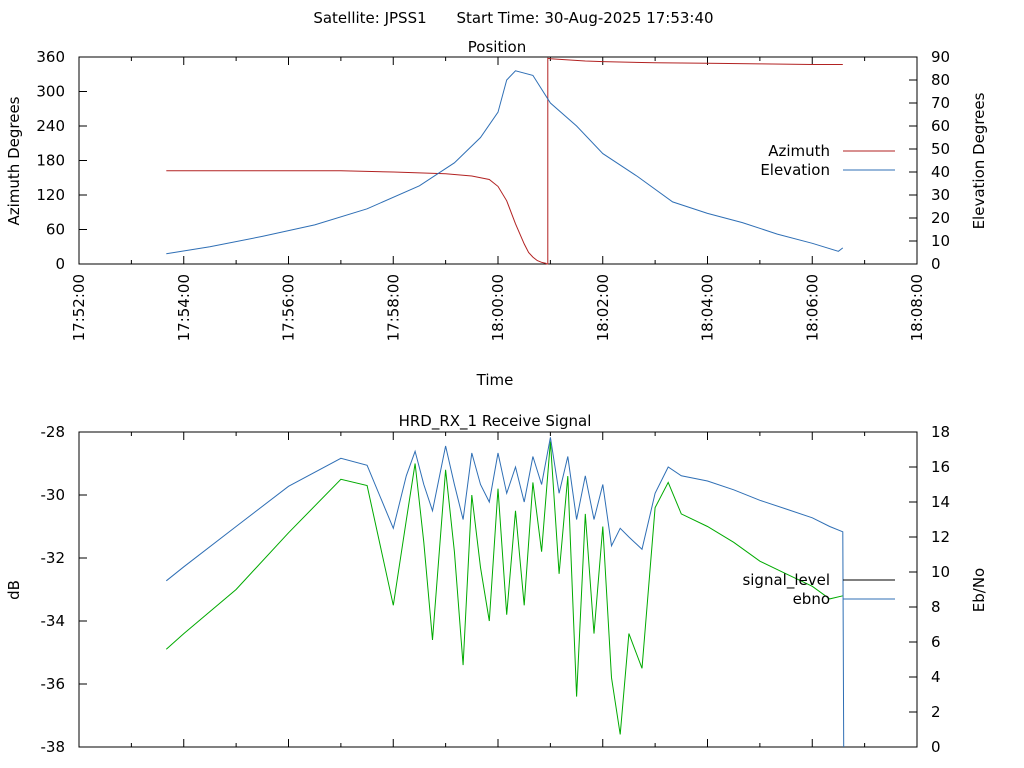 The image size is (1024, 768). I want to click on azimuth-legend-label: Azimuth, so click(799, 151).